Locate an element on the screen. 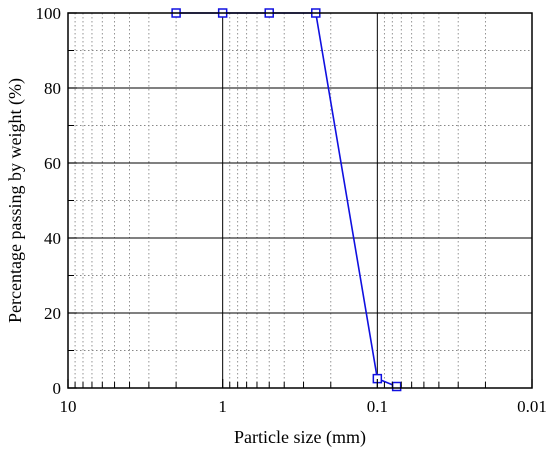 The width and height of the screenshot is (550, 456). y-tick-labels: 0 20 40 60 80 100 is located at coordinates (49, 201).